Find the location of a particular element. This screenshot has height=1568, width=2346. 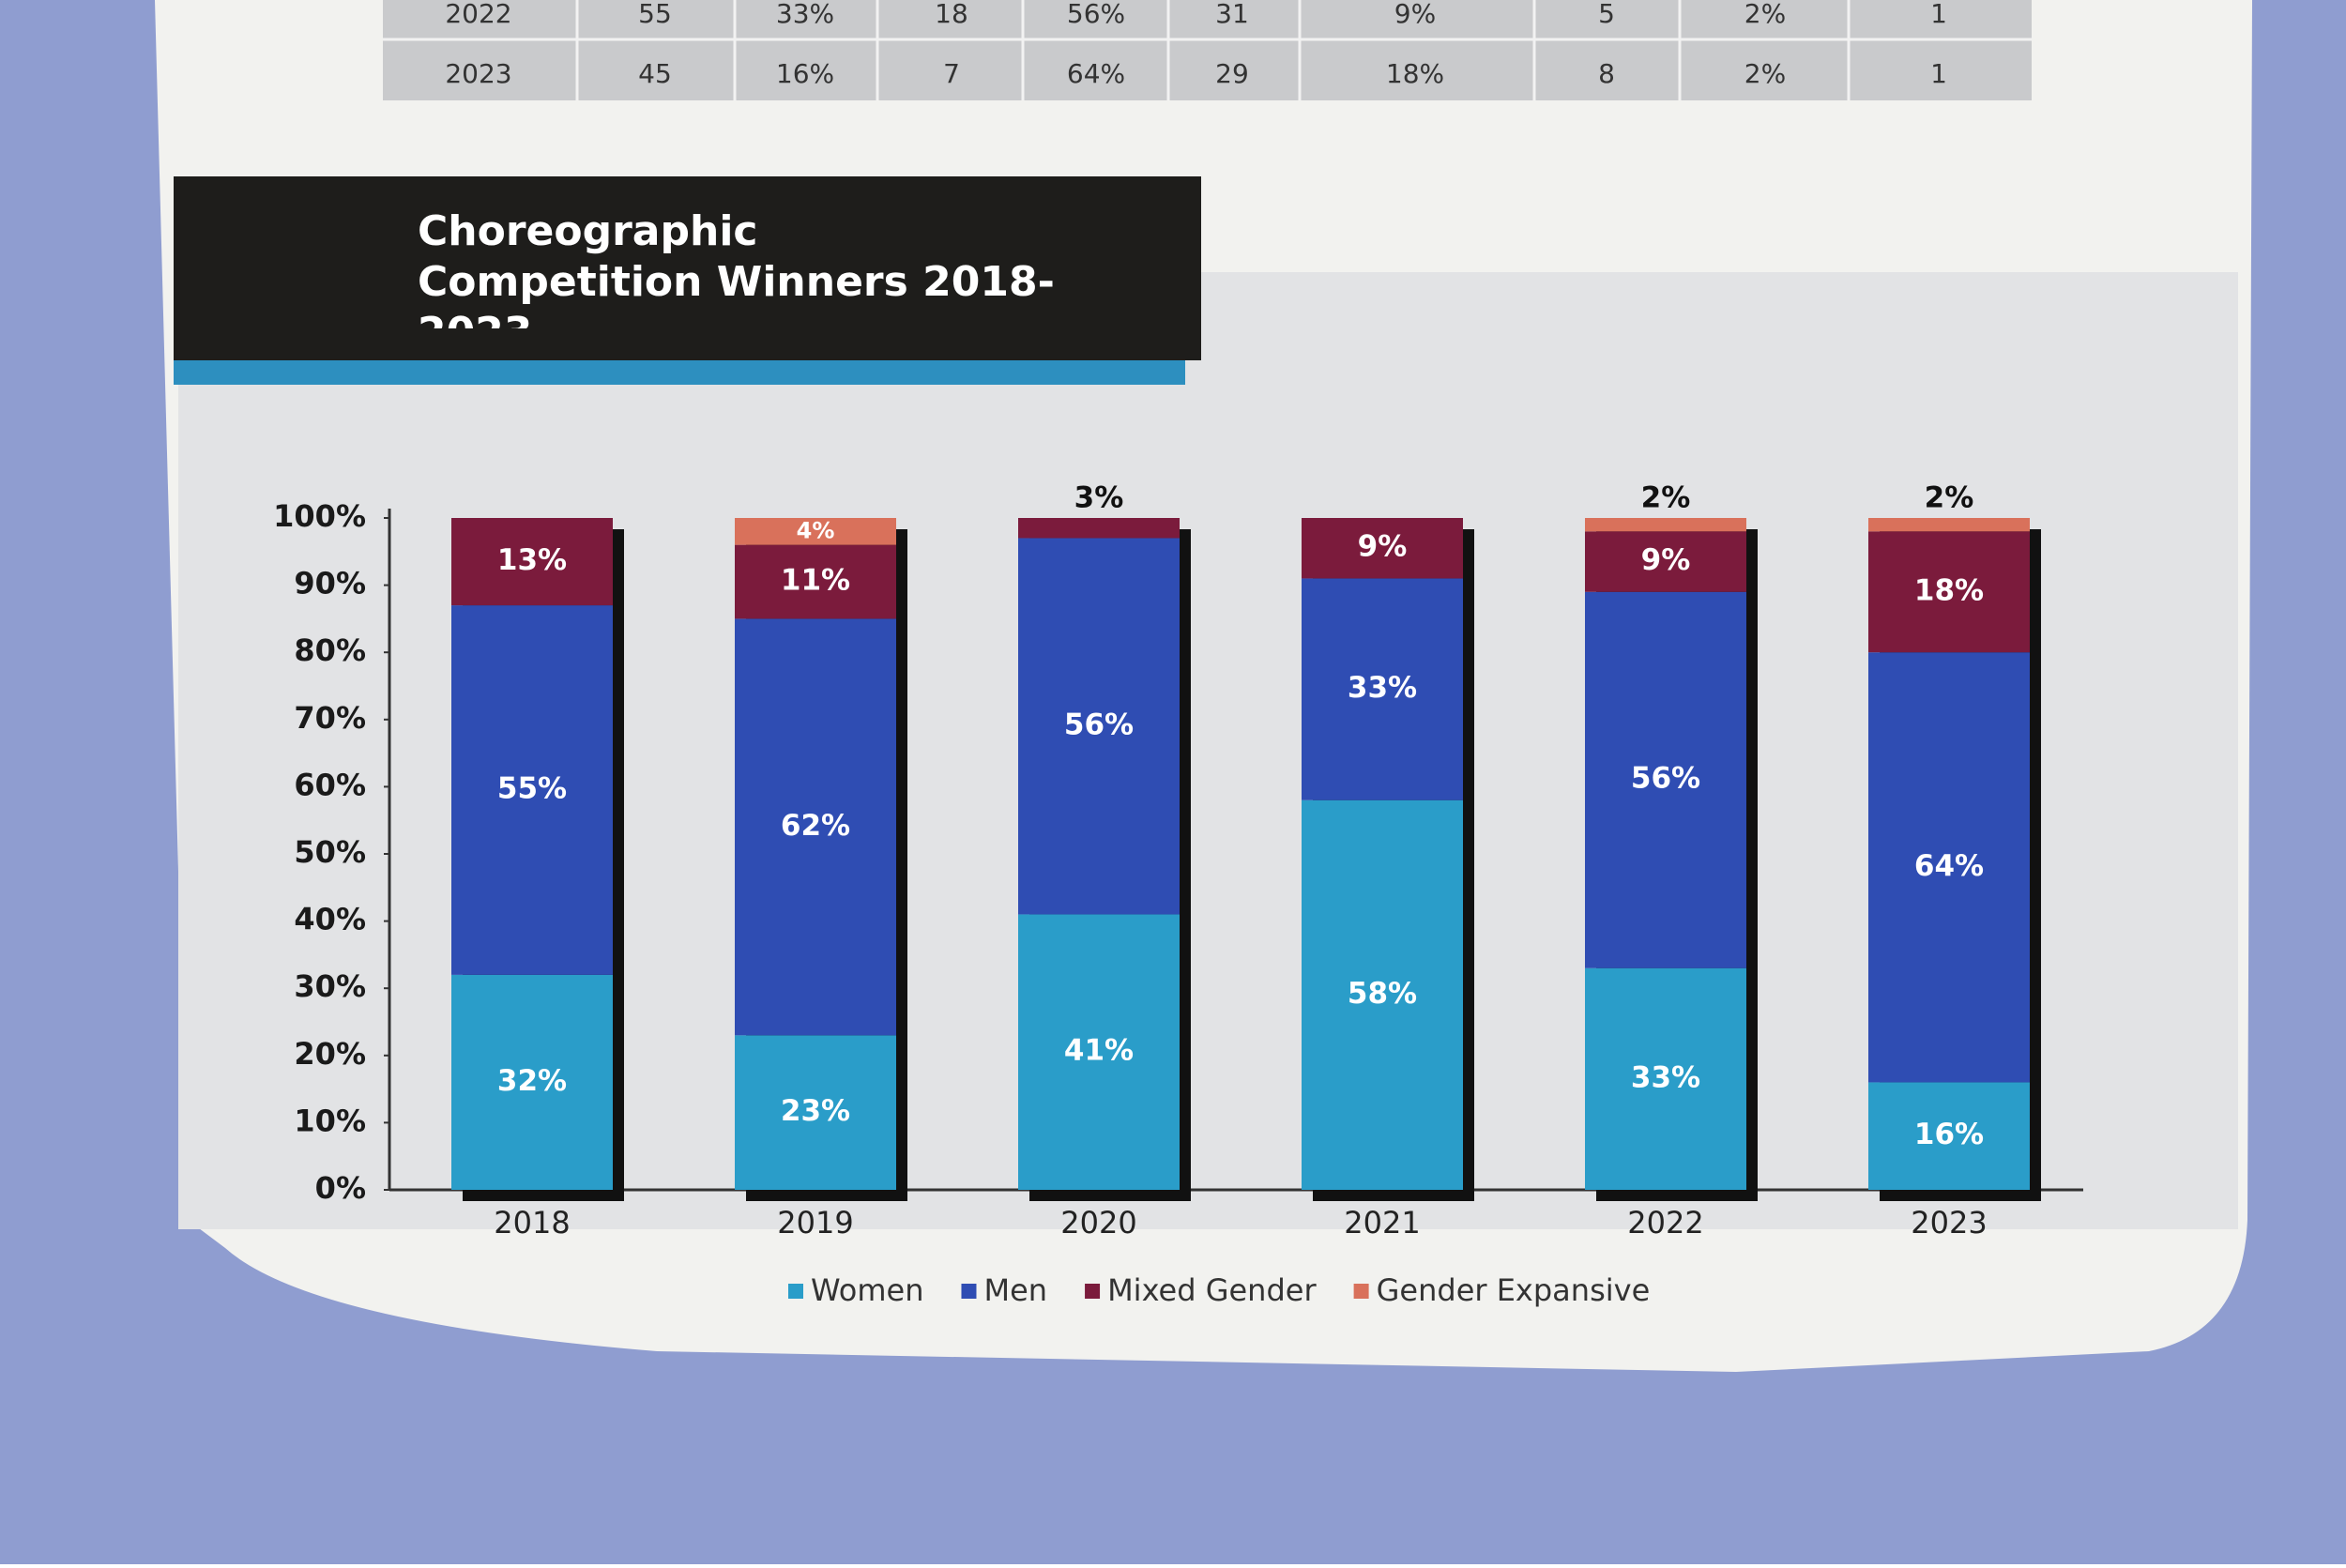

x-tick-label: 2023 is located at coordinates (1949, 1223).